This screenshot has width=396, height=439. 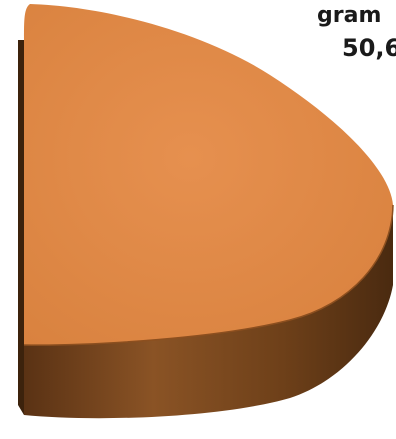 What do you see at coordinates (356, 32) in the screenshot?
I see `data-label: gram 50,6` at bounding box center [356, 32].